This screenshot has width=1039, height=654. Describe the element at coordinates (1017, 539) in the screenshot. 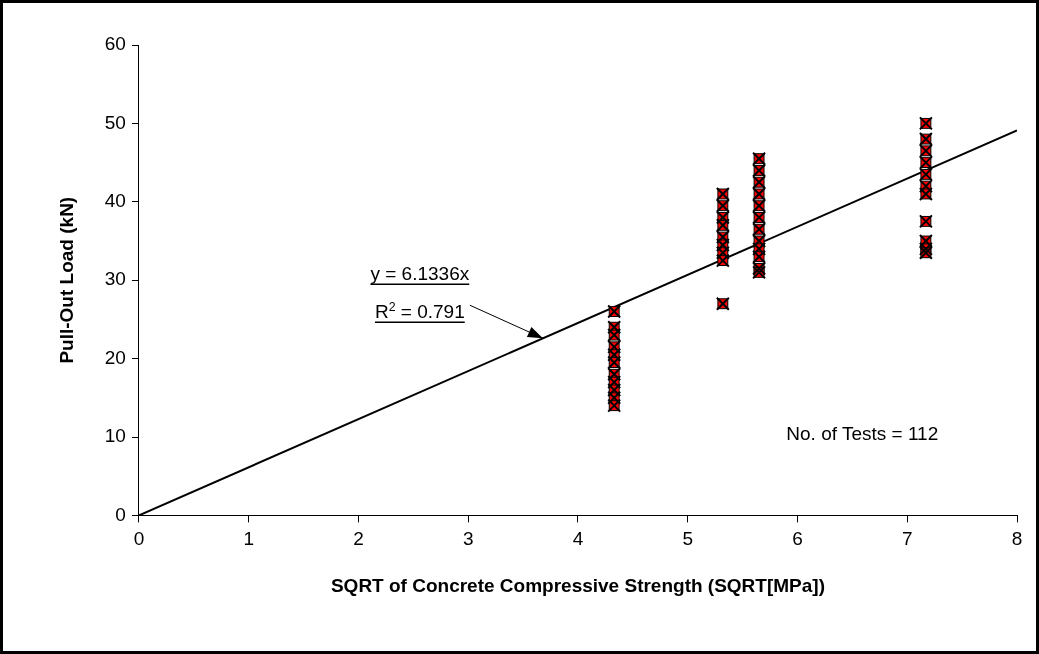

I see `x-tick-label: 8` at that location.